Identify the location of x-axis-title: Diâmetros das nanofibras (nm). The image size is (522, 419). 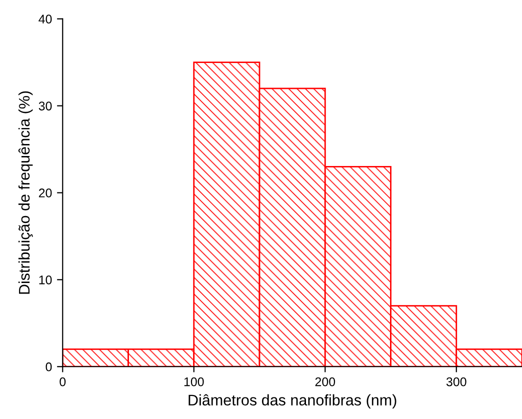
(292, 401).